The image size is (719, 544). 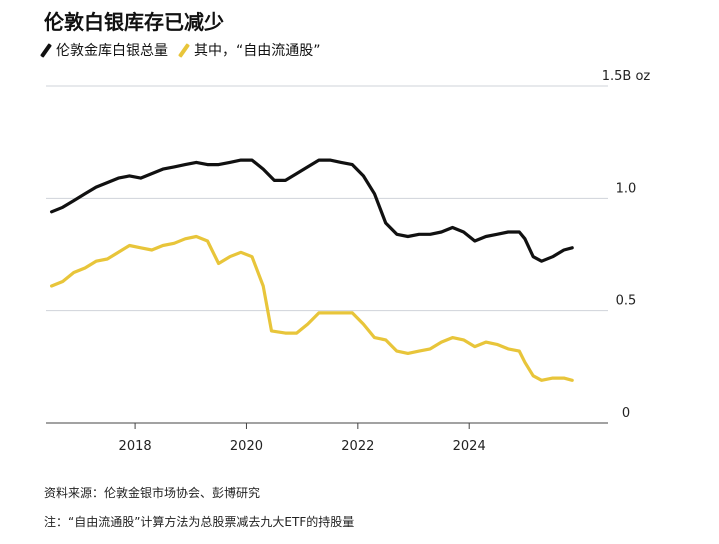 What do you see at coordinates (626, 413) in the screenshot?
I see `y-tick-label: 0` at bounding box center [626, 413].